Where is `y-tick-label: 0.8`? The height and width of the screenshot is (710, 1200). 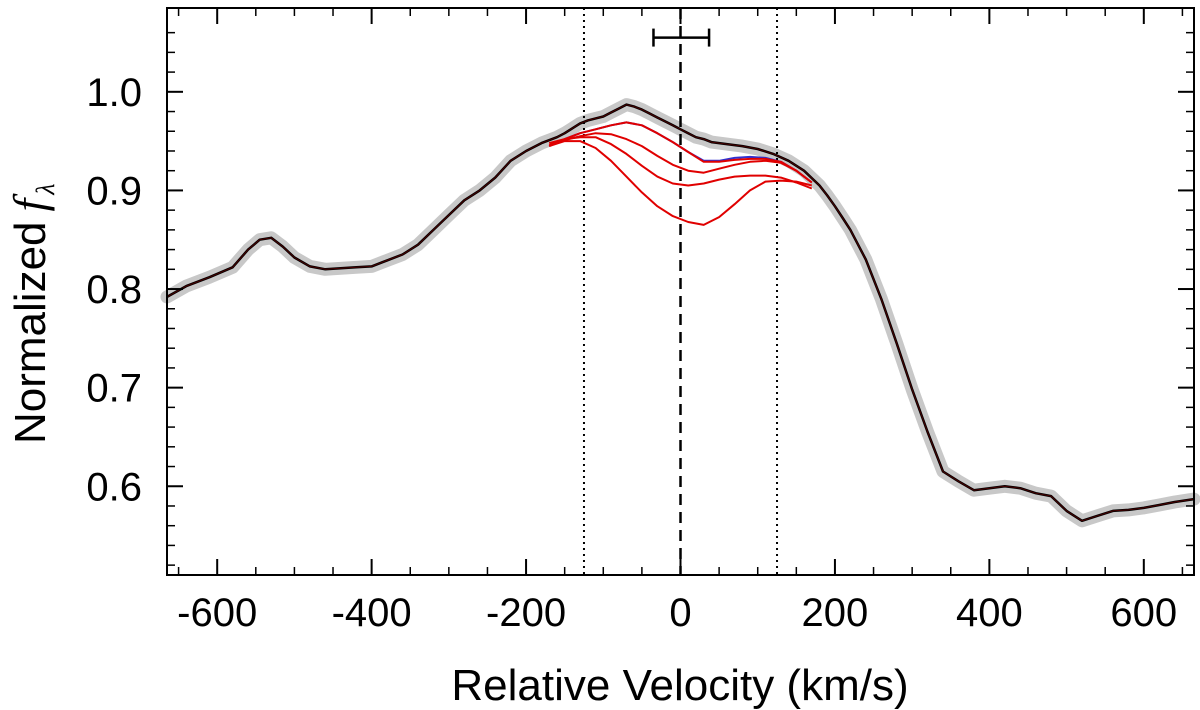 y-tick-label: 0.8 is located at coordinates (114, 290).